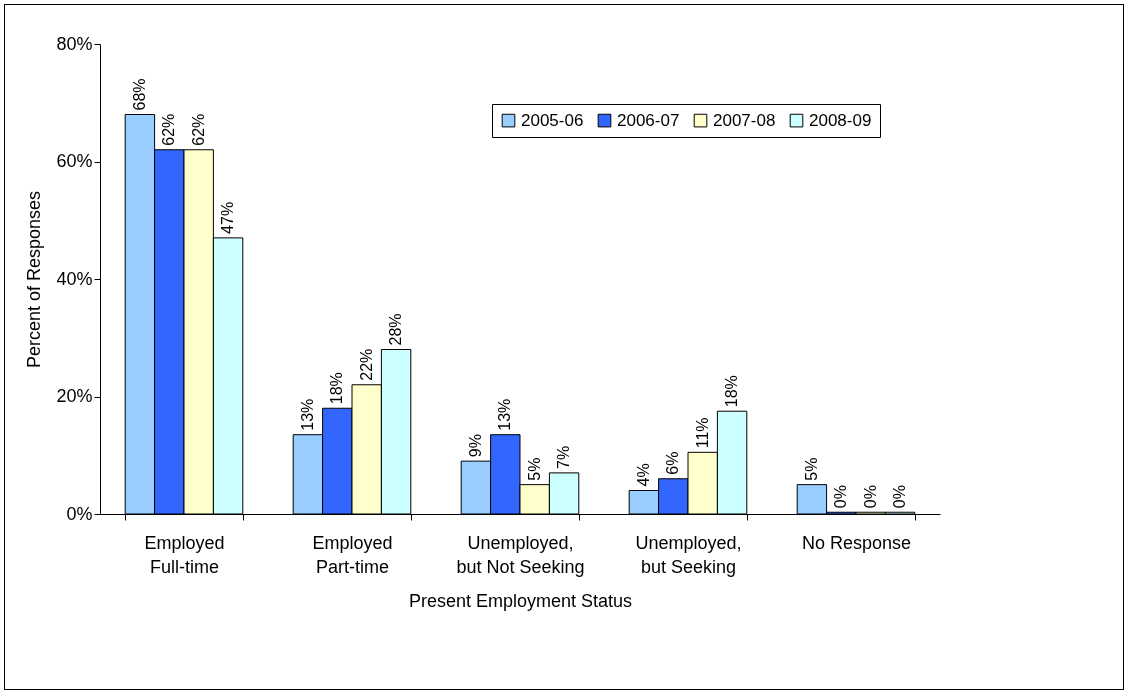 The height and width of the screenshot is (696, 1130). Describe the element at coordinates (564, 457) in the screenshot. I see `data-label: 7%` at that location.